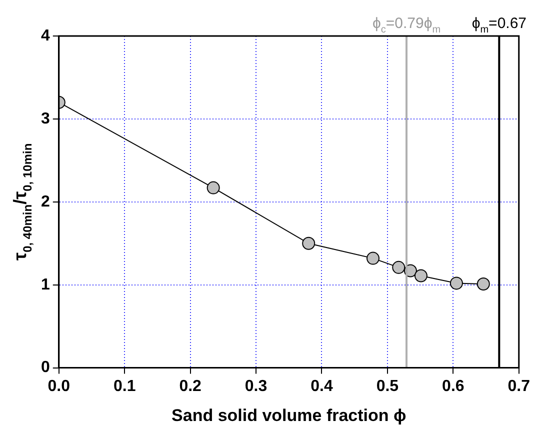 This screenshot has height=433, width=541. What do you see at coordinates (124, 386) in the screenshot?
I see `x-tick-label: 0.1` at bounding box center [124, 386].